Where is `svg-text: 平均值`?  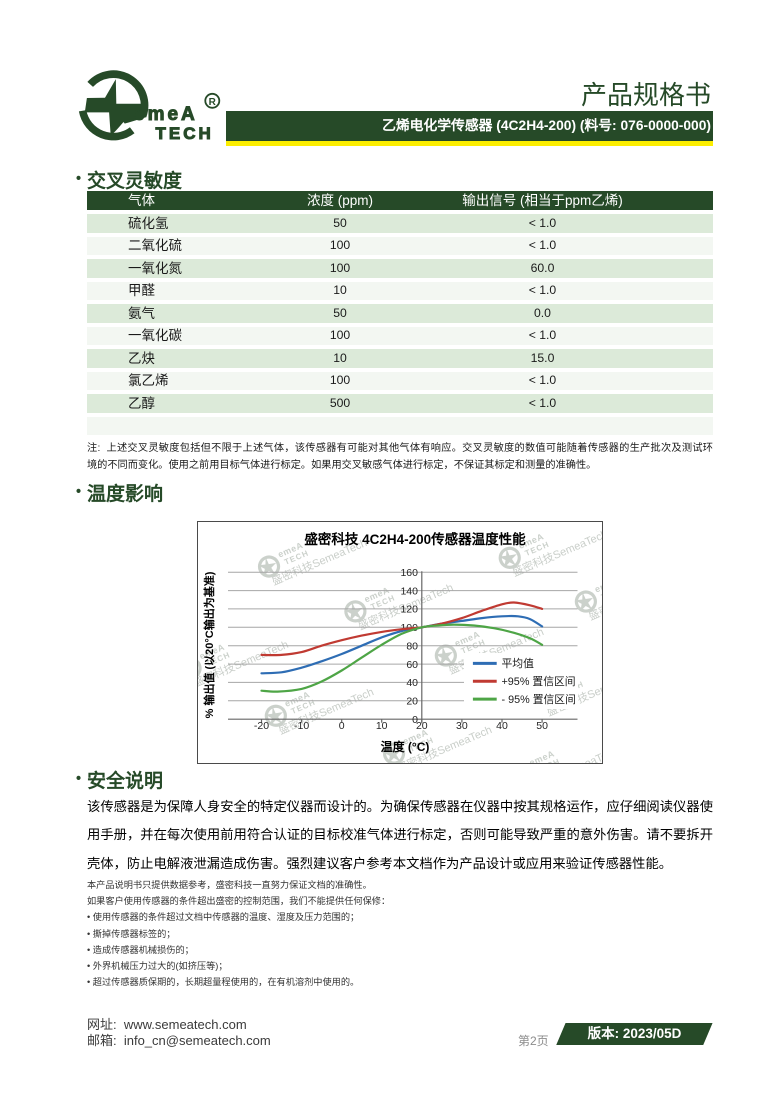
svg-text: 平均值 is located at coordinates (518, 663).